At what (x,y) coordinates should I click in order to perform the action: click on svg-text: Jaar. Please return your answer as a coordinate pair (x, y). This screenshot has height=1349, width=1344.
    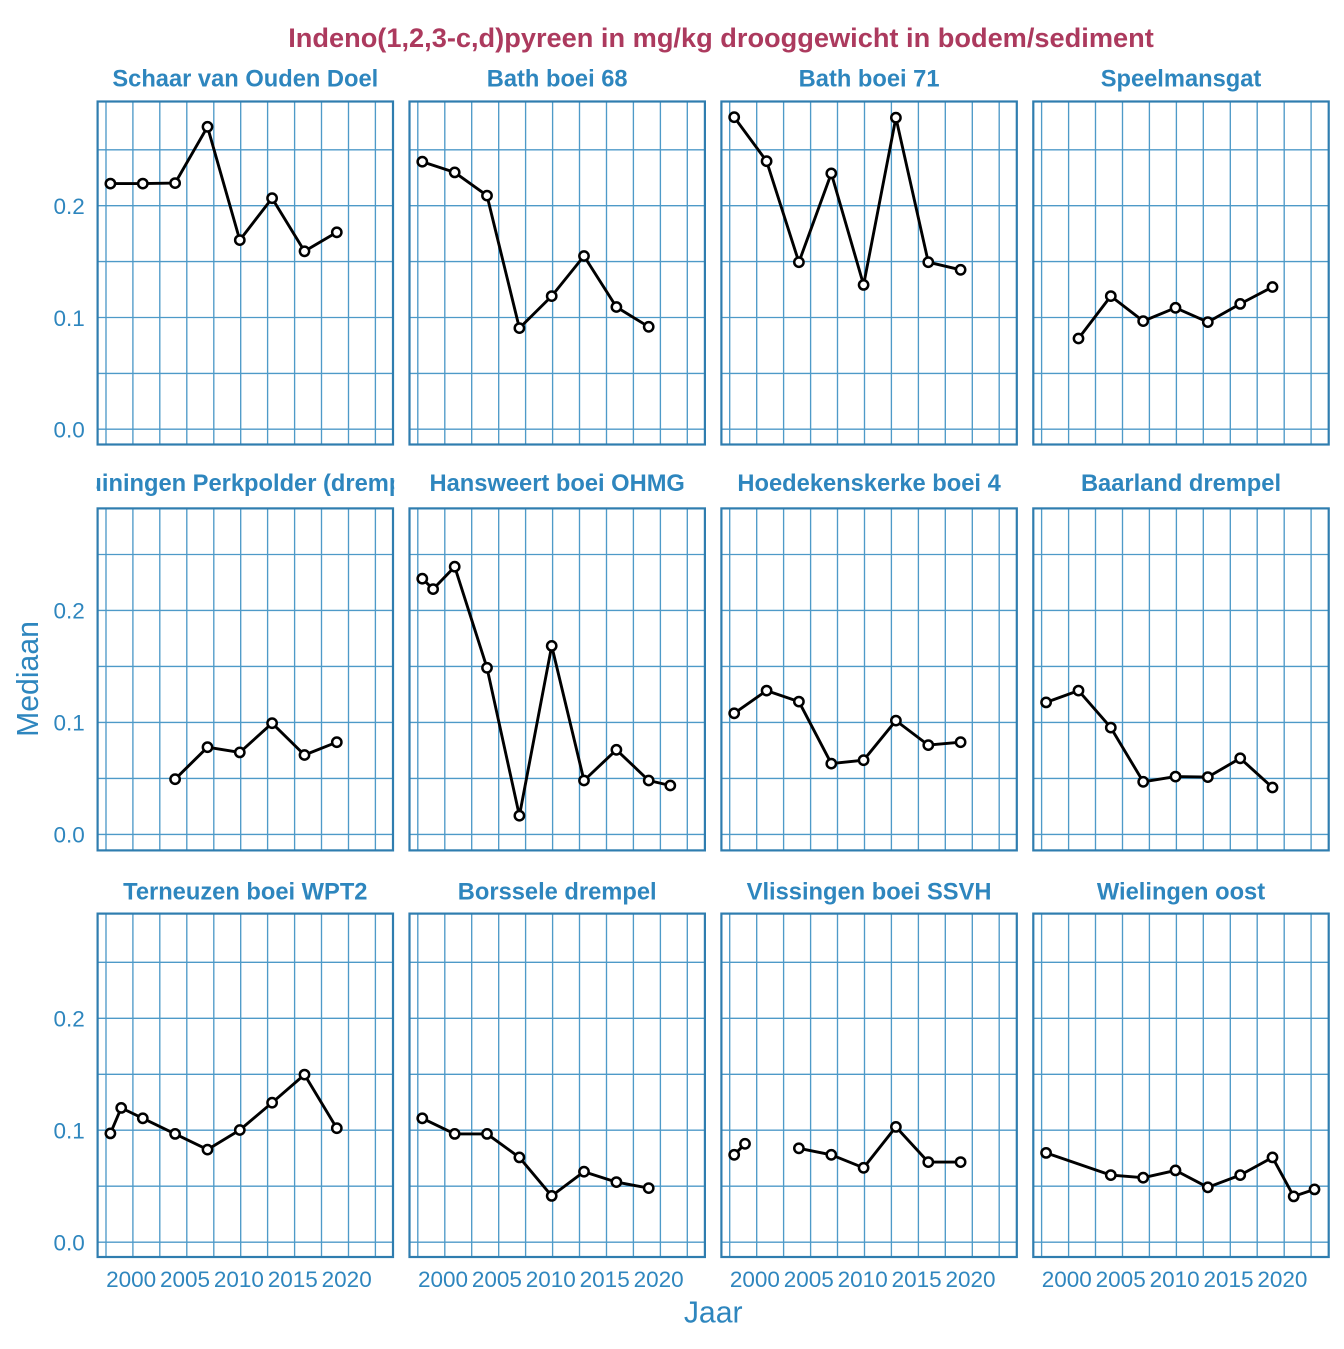
    Looking at the image, I should click on (713, 1313).